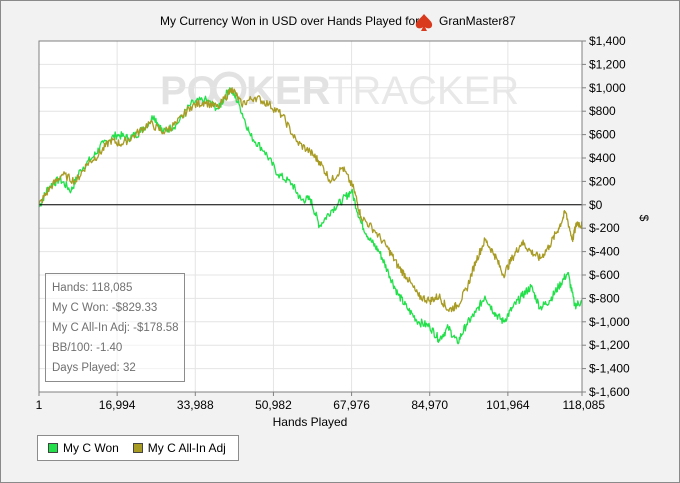 Image resolution: width=680 pixels, height=483 pixels. Describe the element at coordinates (94, 368) in the screenshot. I see `stat-days: Days Played: 32` at that location.